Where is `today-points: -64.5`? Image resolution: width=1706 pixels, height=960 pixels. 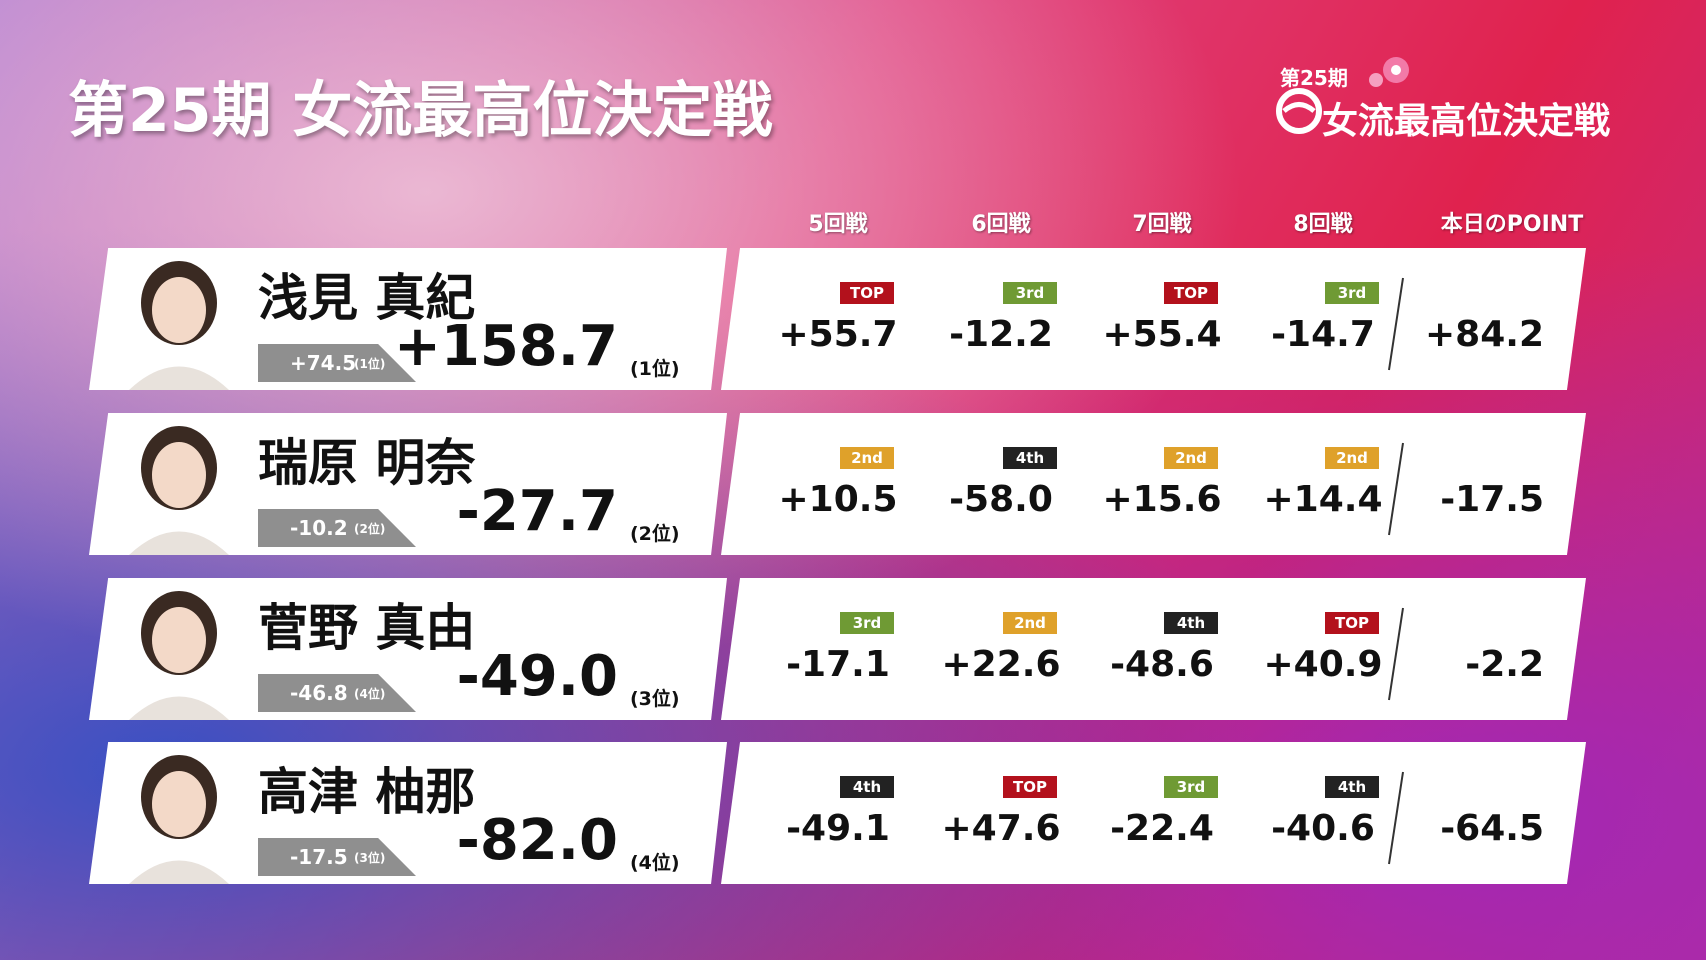
today-points: -64.5 is located at coordinates (1492, 828).